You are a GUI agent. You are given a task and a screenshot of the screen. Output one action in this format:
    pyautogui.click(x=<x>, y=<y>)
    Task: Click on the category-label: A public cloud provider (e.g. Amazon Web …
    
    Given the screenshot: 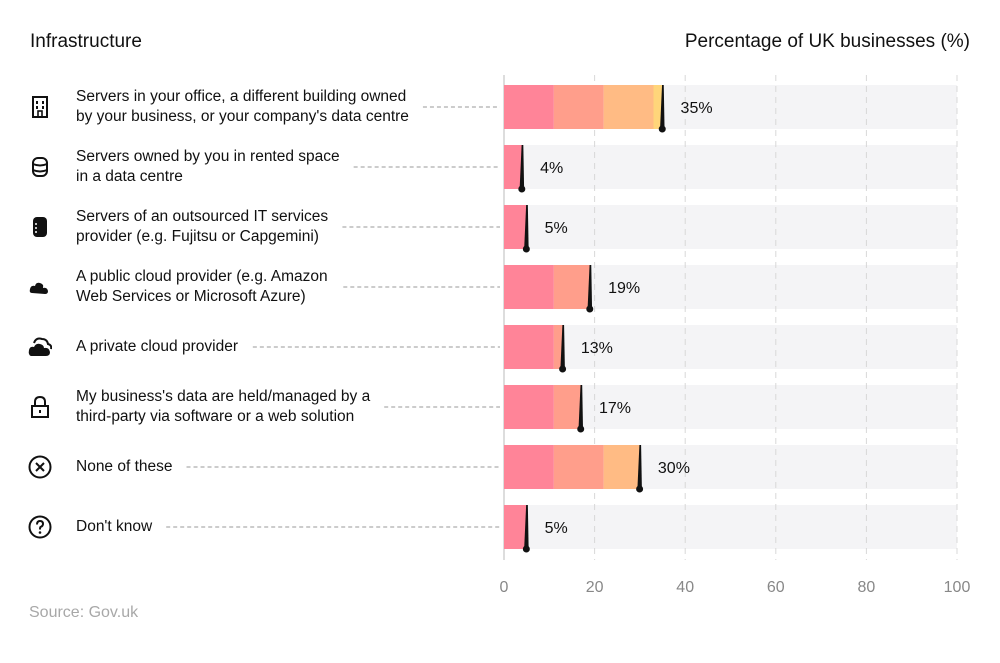 What is the action you would take?
    pyautogui.click(x=202, y=286)
    